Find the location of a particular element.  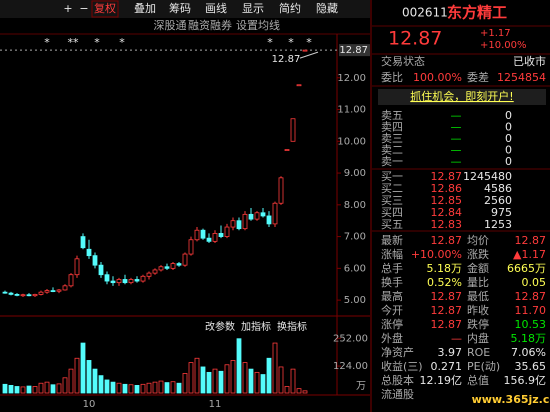

button-frame is located at coordinates (105, 9).